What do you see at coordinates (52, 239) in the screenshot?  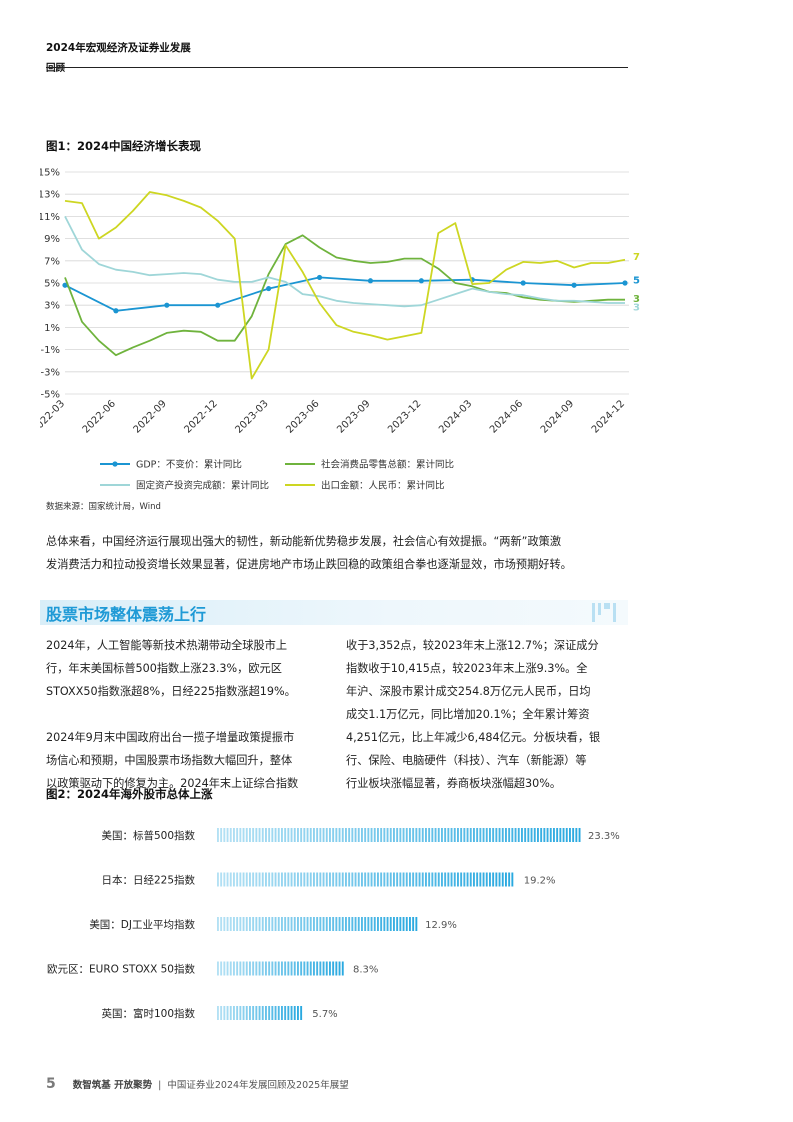 I see `y-tick-label: 9%` at bounding box center [52, 239].